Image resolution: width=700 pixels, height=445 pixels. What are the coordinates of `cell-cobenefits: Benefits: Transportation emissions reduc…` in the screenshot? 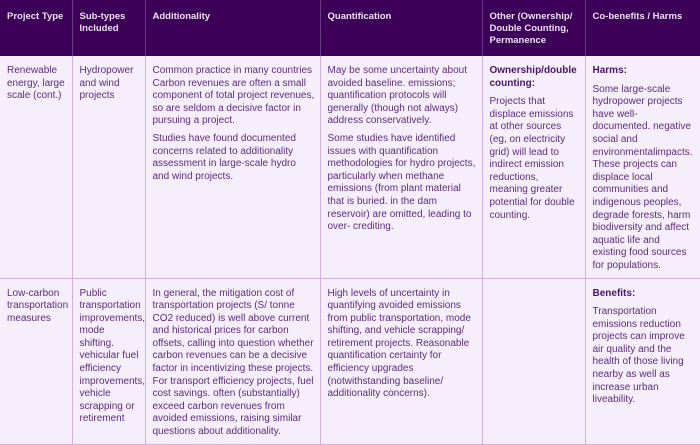 It's located at (642, 361).